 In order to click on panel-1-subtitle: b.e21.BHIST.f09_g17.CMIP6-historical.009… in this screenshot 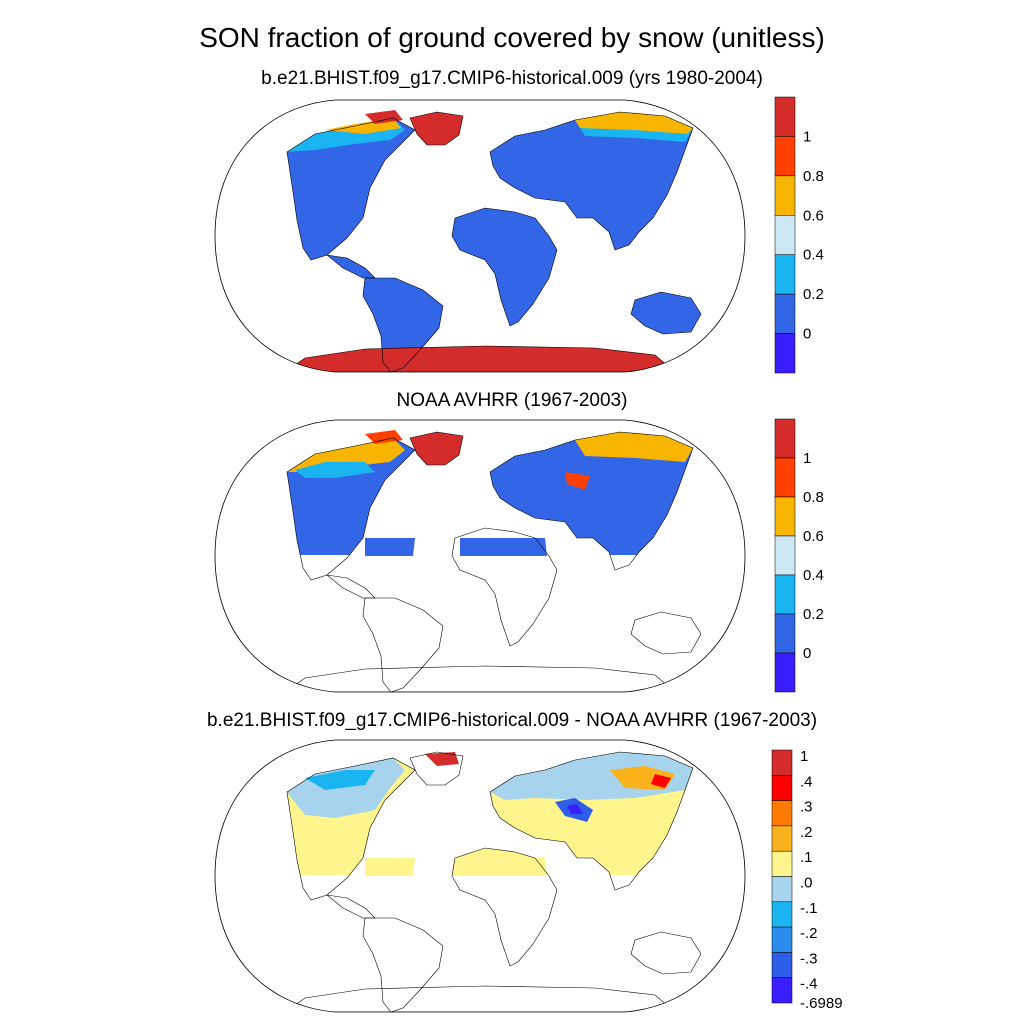, I will do `click(512, 78)`.